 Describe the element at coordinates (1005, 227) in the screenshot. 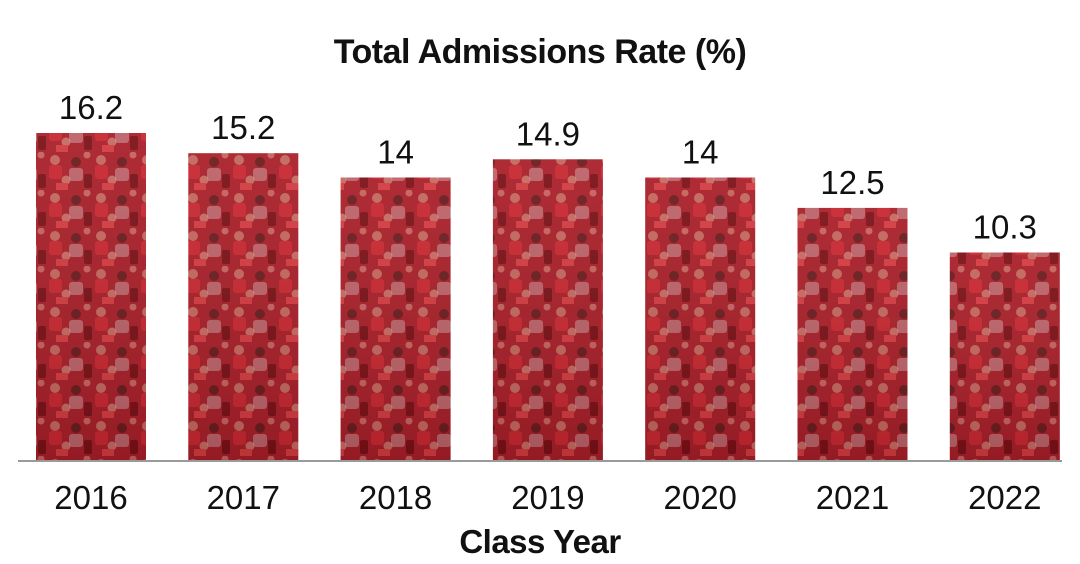

I see `value-label-2022: 10.3` at that location.